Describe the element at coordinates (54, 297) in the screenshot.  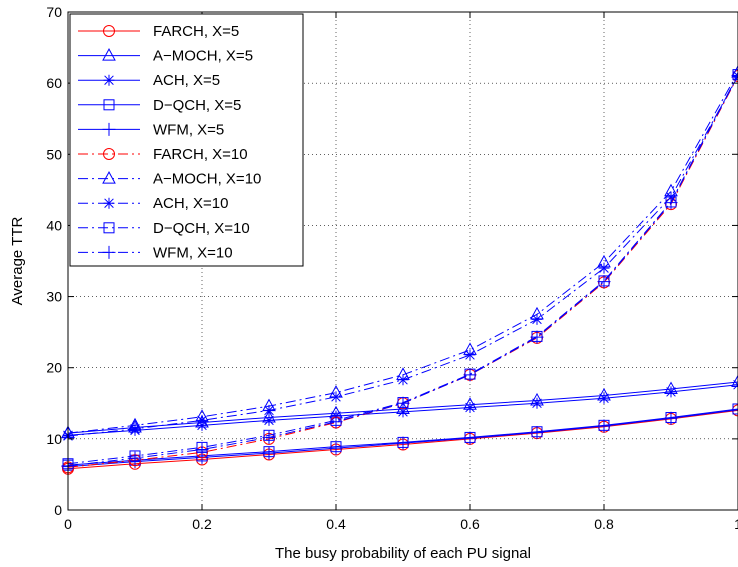
I see `y-tick-label: 30` at that location.